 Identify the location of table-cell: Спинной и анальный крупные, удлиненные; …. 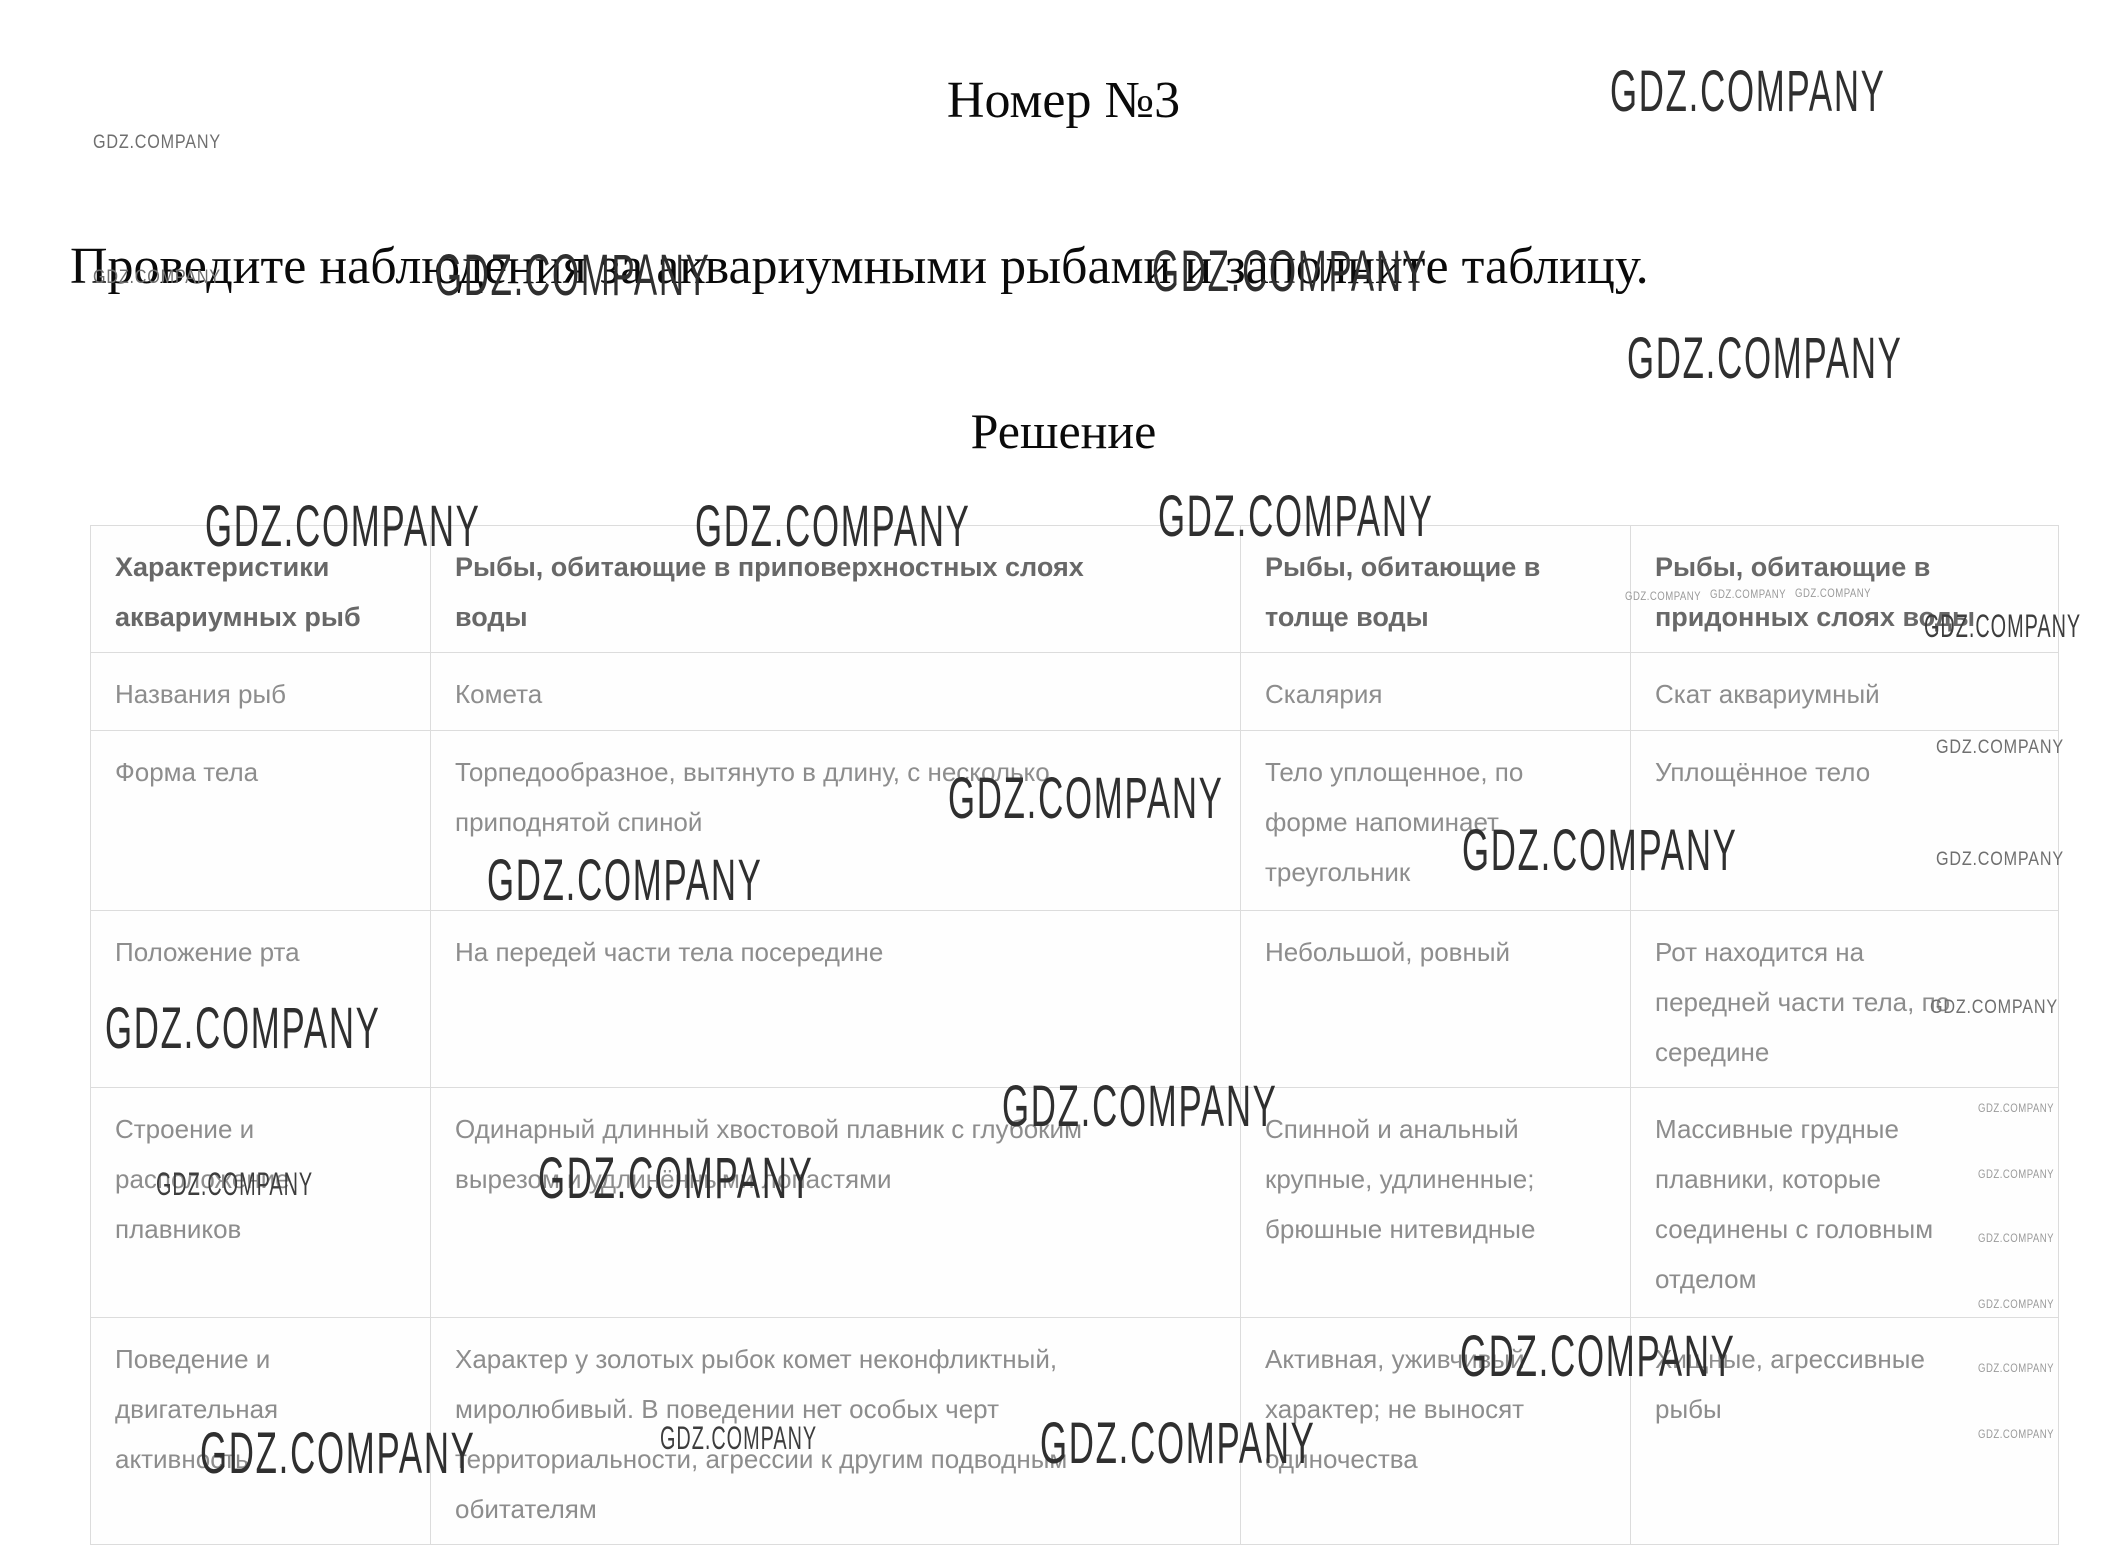
(1435, 1202).